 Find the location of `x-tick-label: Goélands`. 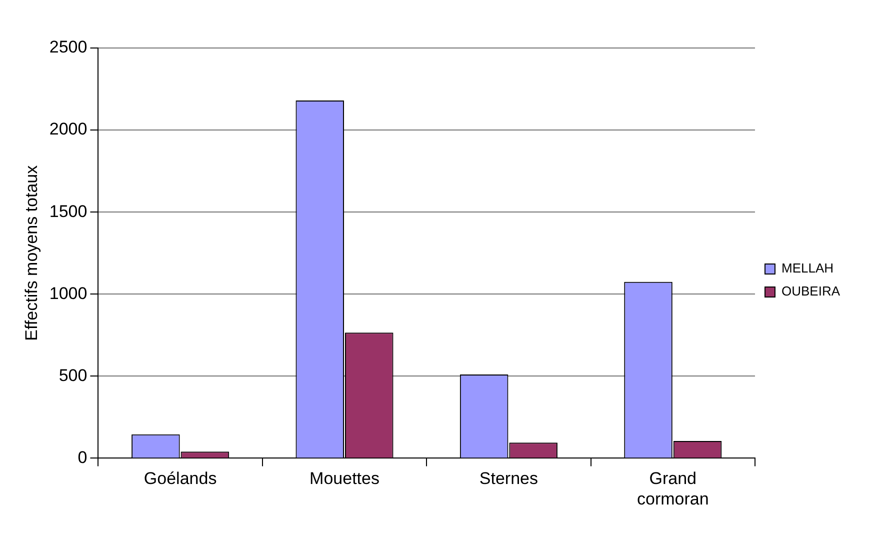

x-tick-label: Goélands is located at coordinates (180, 478).